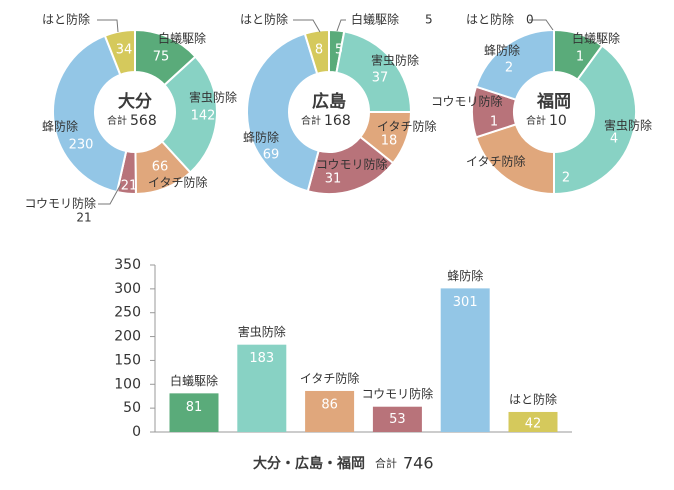 This screenshot has height=490, width=674. What do you see at coordinates (132, 408) in the screenshot?
I see `y-tick-label: 50` at bounding box center [132, 408].